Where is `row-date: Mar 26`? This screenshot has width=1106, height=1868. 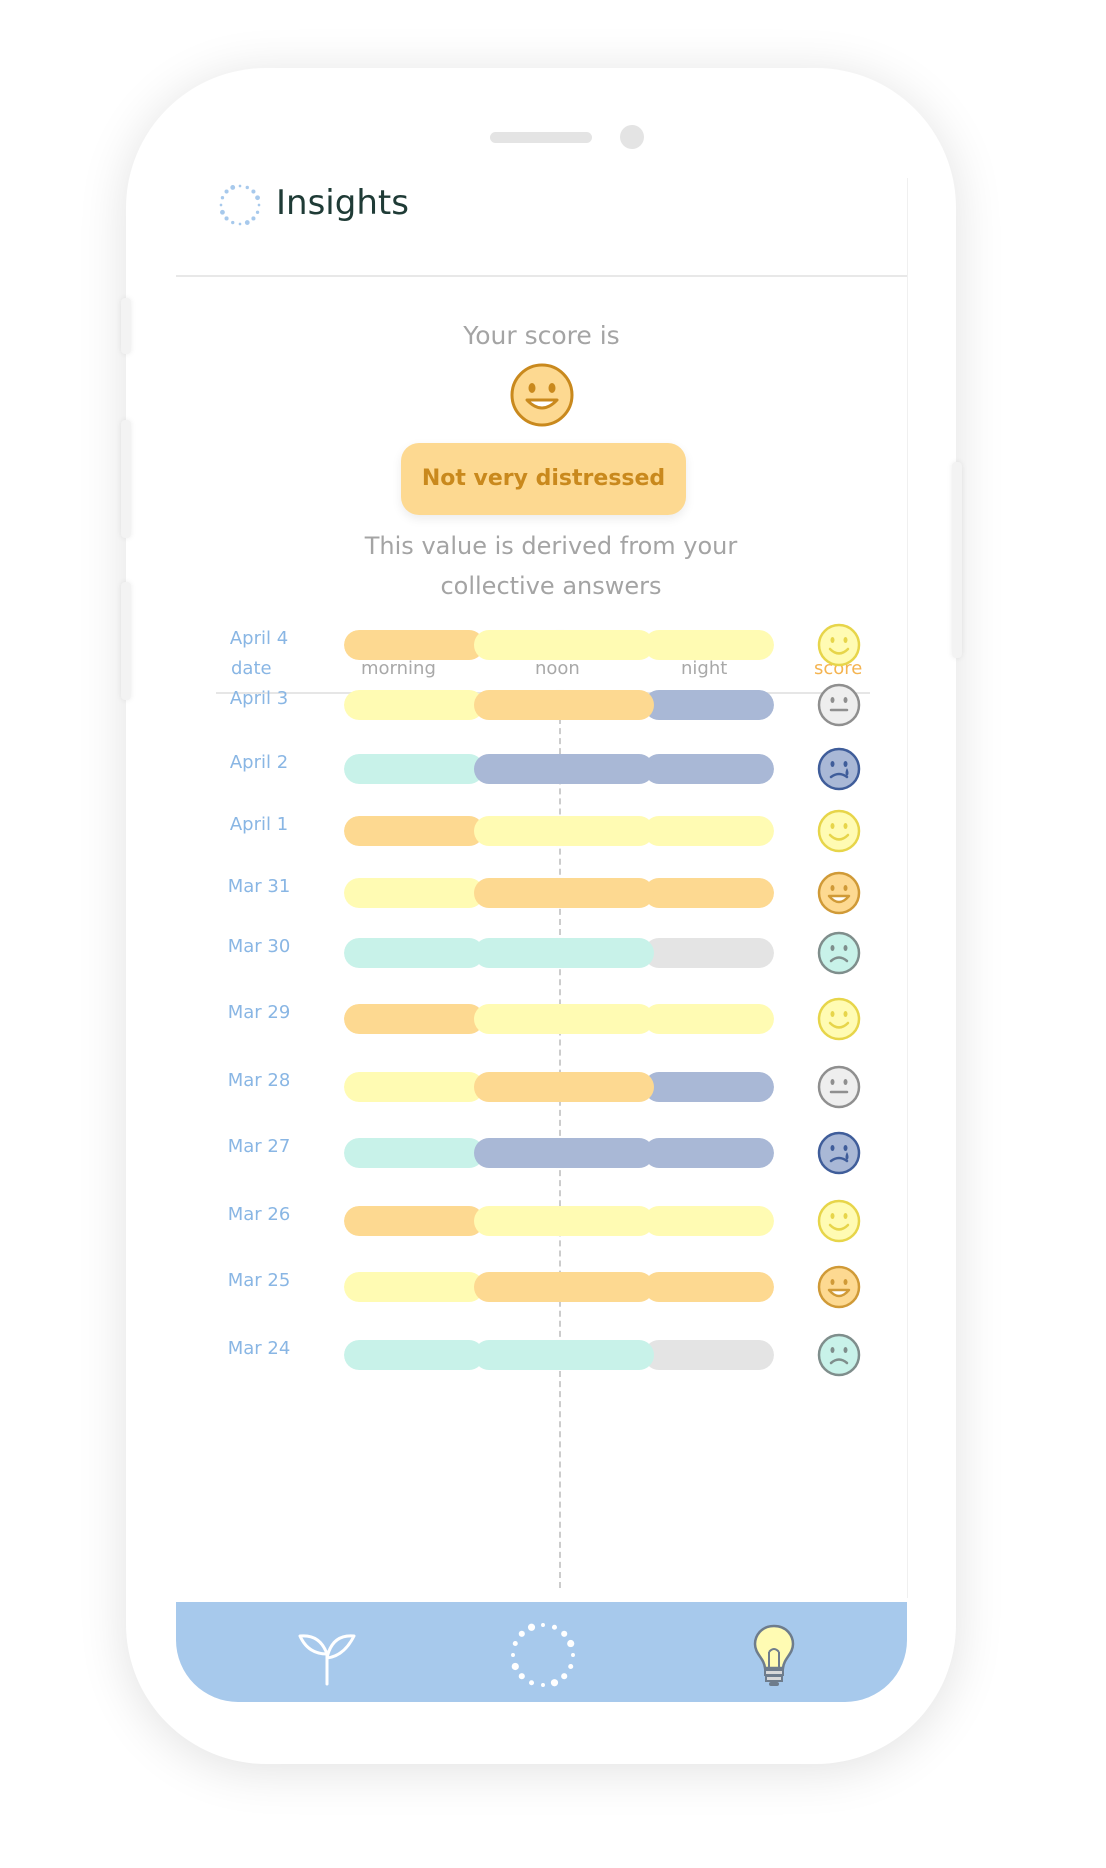
row-date: Mar 26 is located at coordinates (259, 1214).